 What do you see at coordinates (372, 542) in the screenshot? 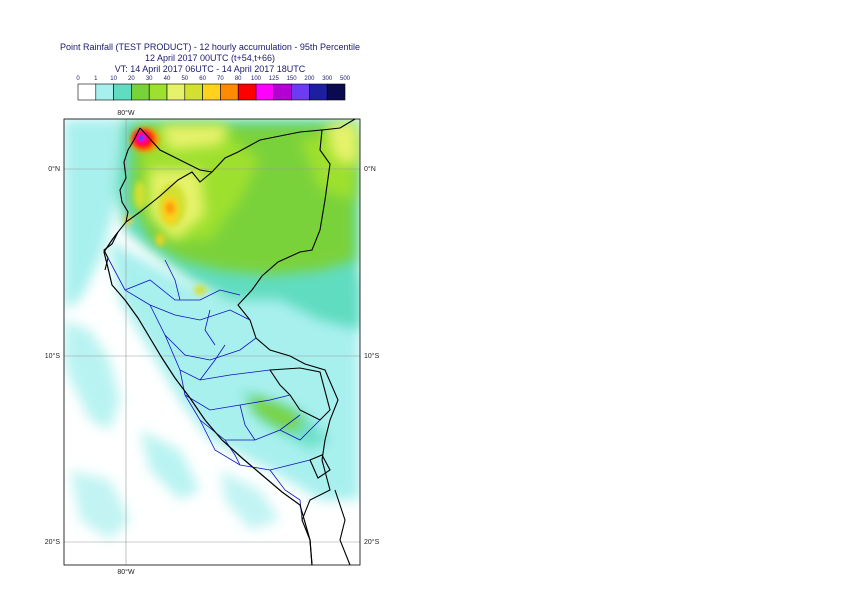
I see `lat-label-right-2: 20°S` at bounding box center [372, 542].